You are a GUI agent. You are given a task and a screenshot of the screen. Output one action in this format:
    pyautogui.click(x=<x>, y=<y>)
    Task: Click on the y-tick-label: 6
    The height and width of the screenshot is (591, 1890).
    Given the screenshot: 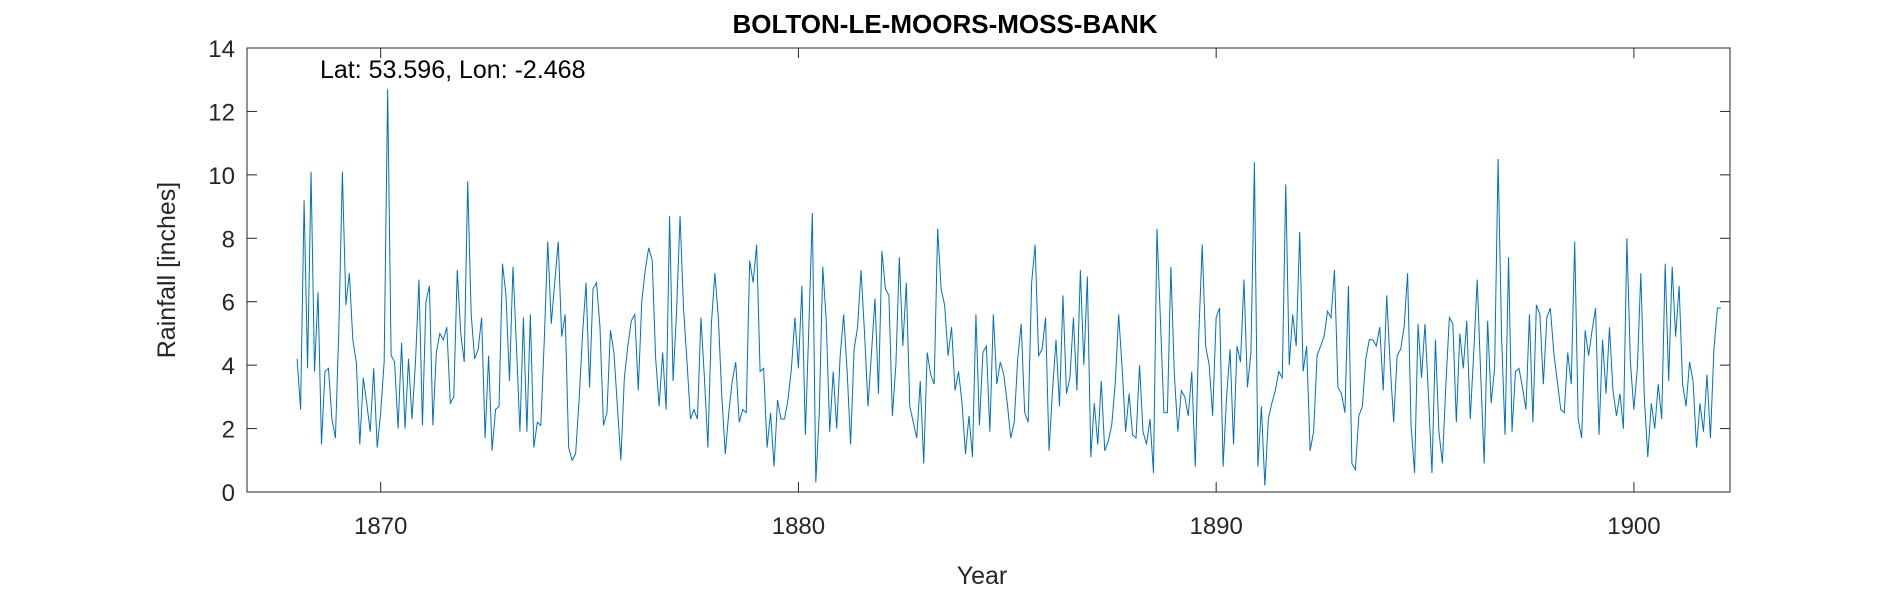 What is the action you would take?
    pyautogui.click(x=228, y=303)
    